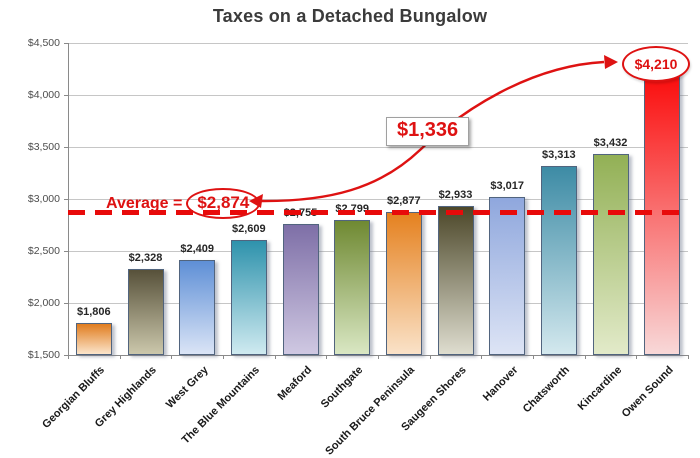 Image resolution: width=700 pixels, height=458 pixels. I want to click on bar-value-label: $3,432, so click(610, 143).